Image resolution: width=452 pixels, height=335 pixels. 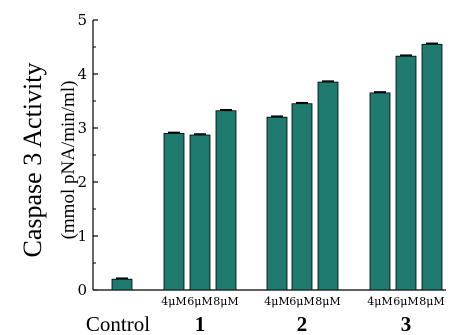 I want to click on y-axis-title: Caspase 3 Activity, so click(x=32, y=160).